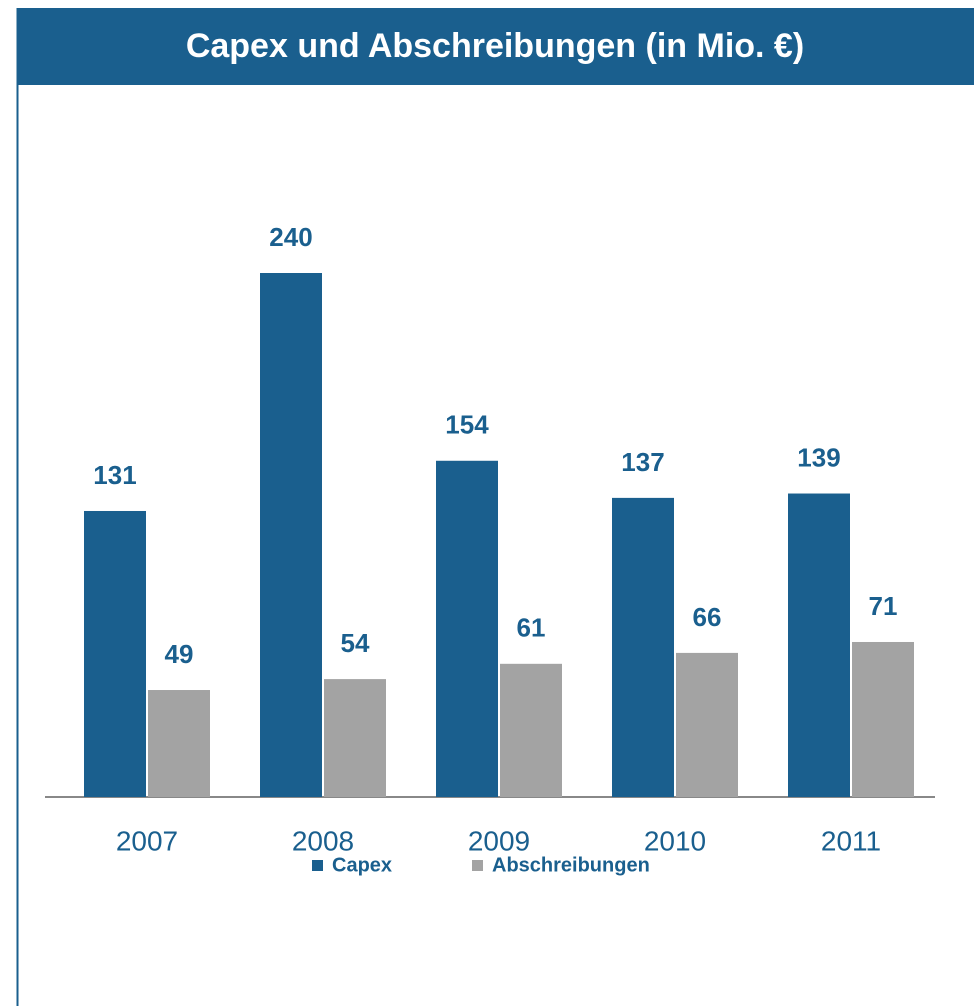 This screenshot has height=1006, width=974. Describe the element at coordinates (571, 865) in the screenshot. I see `legend-label: Abschreibungen` at that location.